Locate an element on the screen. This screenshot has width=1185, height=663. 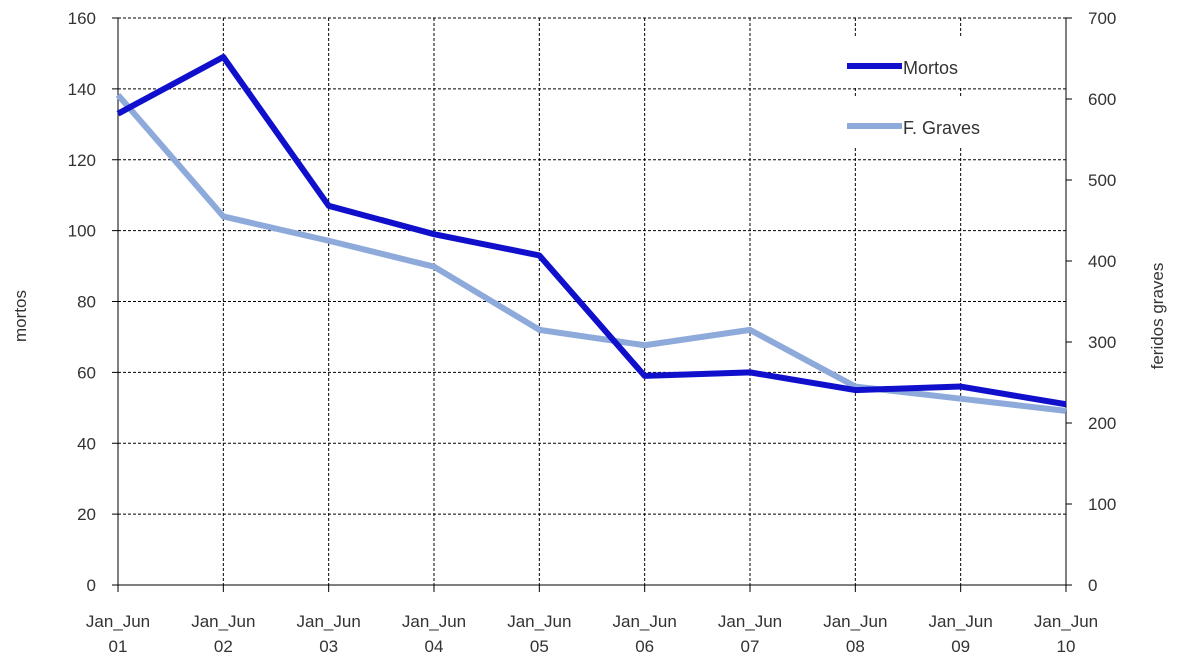
x-tick-label-year: 02 is located at coordinates (223, 646).